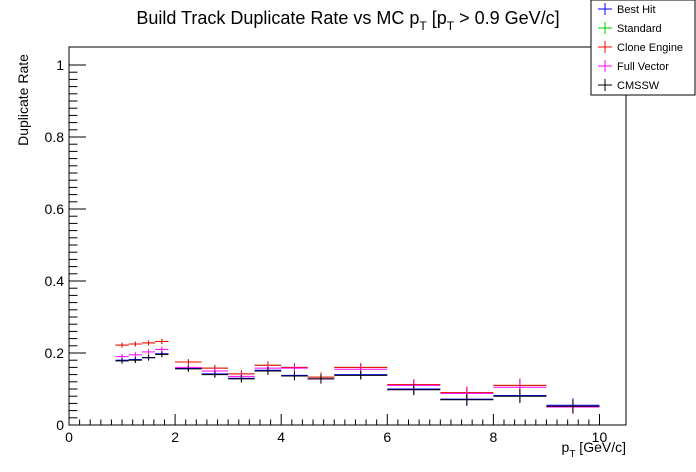 The image size is (696, 472). Describe the element at coordinates (636, 10) in the screenshot. I see `legend-label: Best Hit` at that location.